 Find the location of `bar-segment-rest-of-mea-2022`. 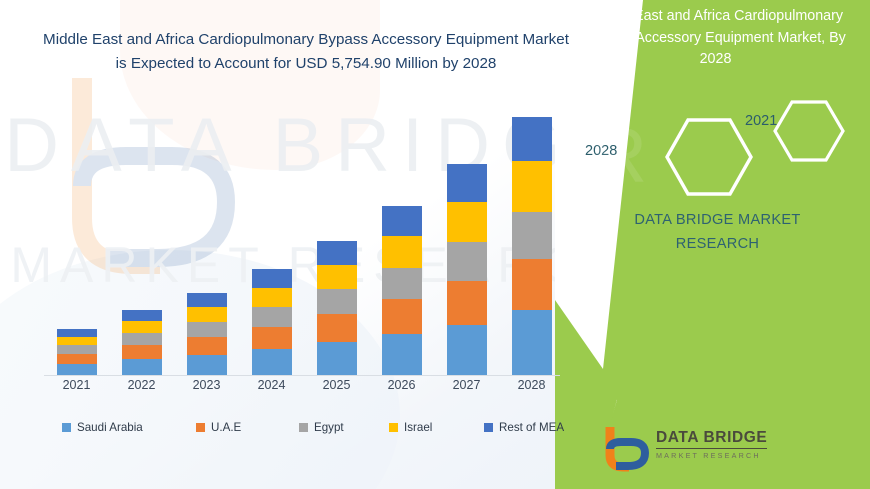

bar-segment-rest-of-mea-2022 is located at coordinates (141, 315).